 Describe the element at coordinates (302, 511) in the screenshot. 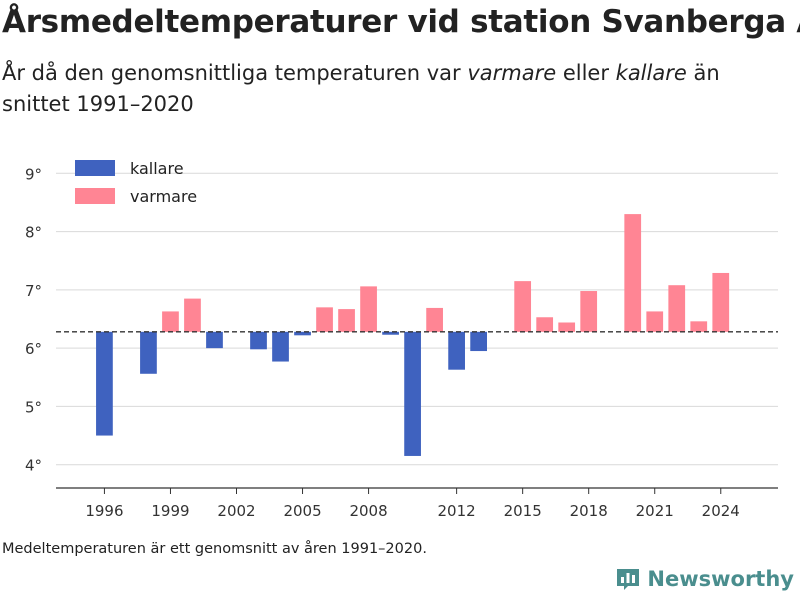

I see `x-tick-label: 2005` at that location.